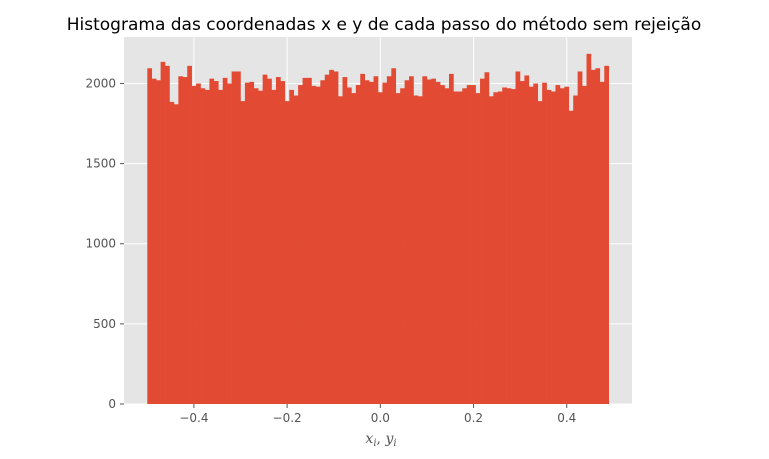  Describe the element at coordinates (374, 443) in the screenshot. I see `x-axis-label-sub-a: i` at that location.